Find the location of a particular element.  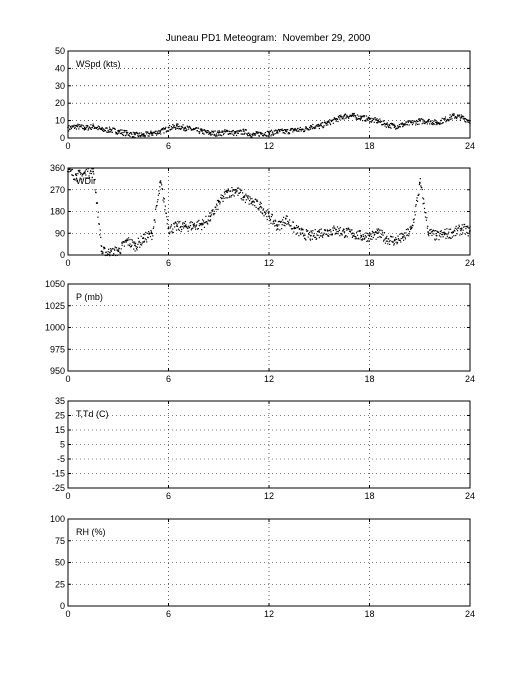

wdir-ytick-label: 180 is located at coordinates (57, 212).